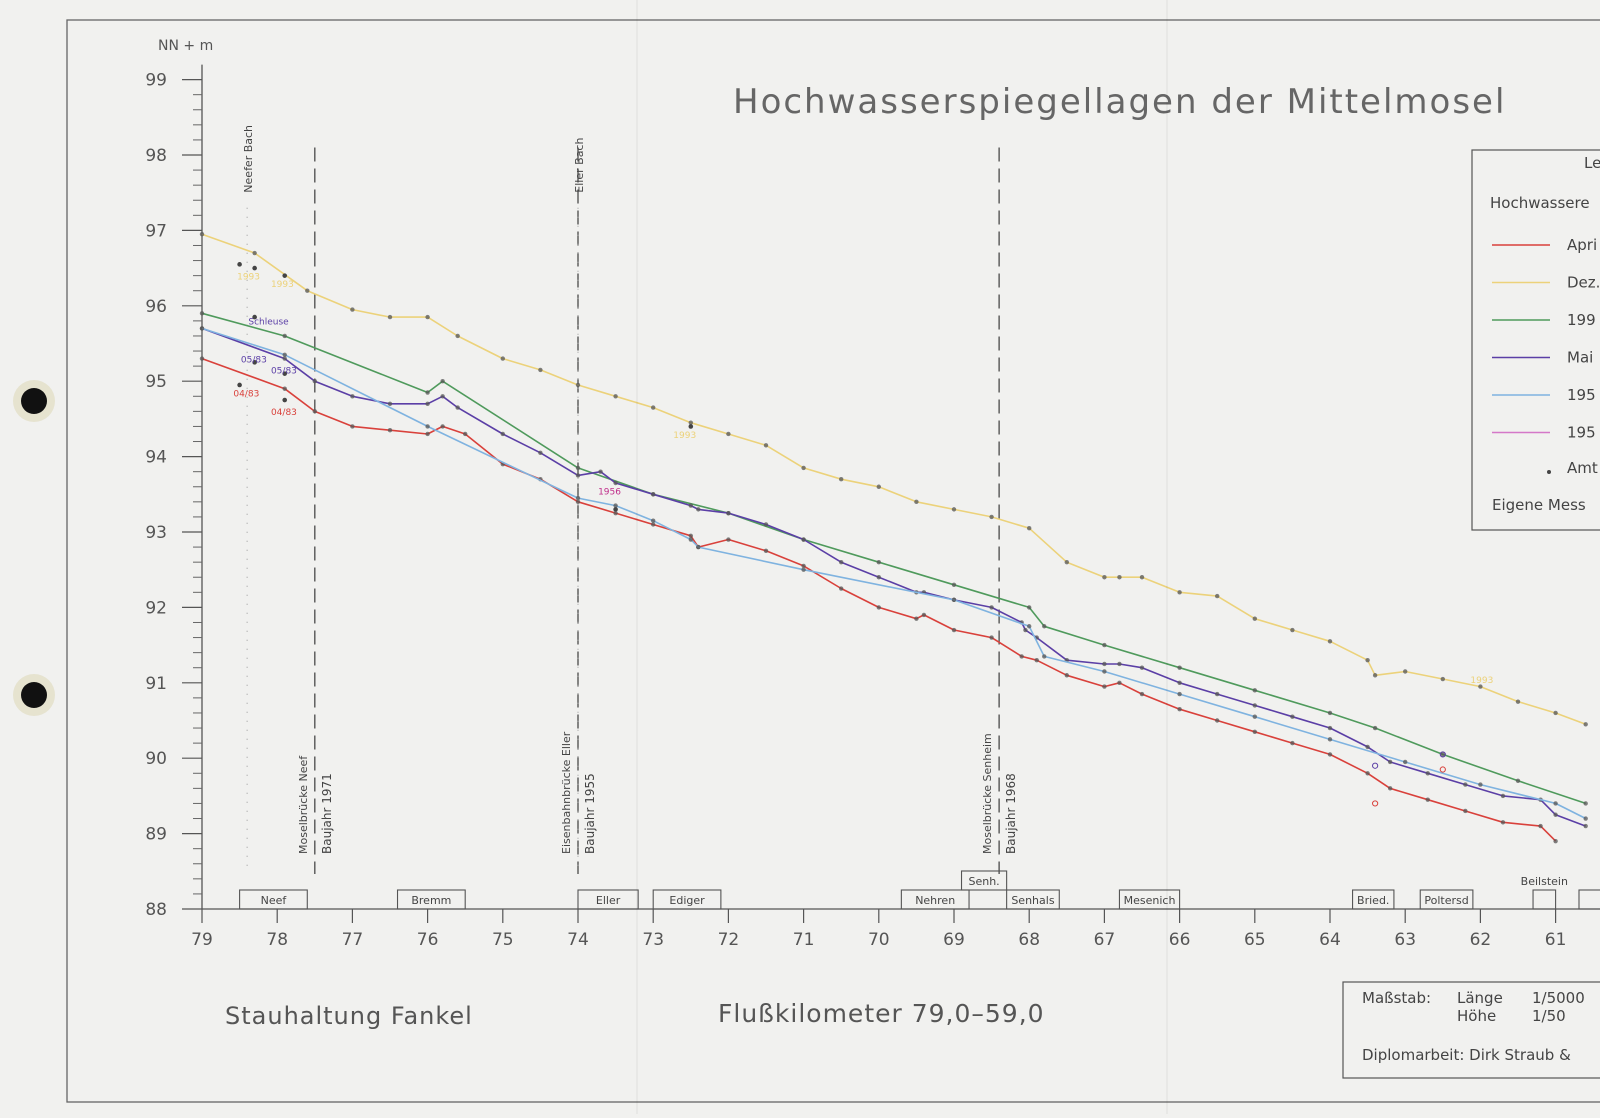 The height and width of the screenshot is (1118, 1600). What do you see at coordinates (349, 1016) in the screenshot?
I see `subtitle-stauhaltung: Stauhaltung Fankel` at bounding box center [349, 1016].